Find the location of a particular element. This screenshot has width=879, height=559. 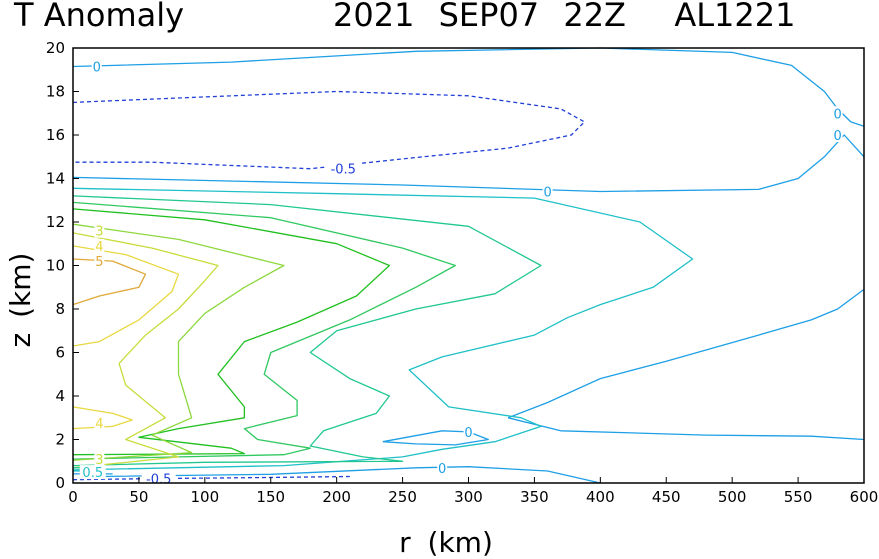

x-tick-label: 150 is located at coordinates (270, 497).